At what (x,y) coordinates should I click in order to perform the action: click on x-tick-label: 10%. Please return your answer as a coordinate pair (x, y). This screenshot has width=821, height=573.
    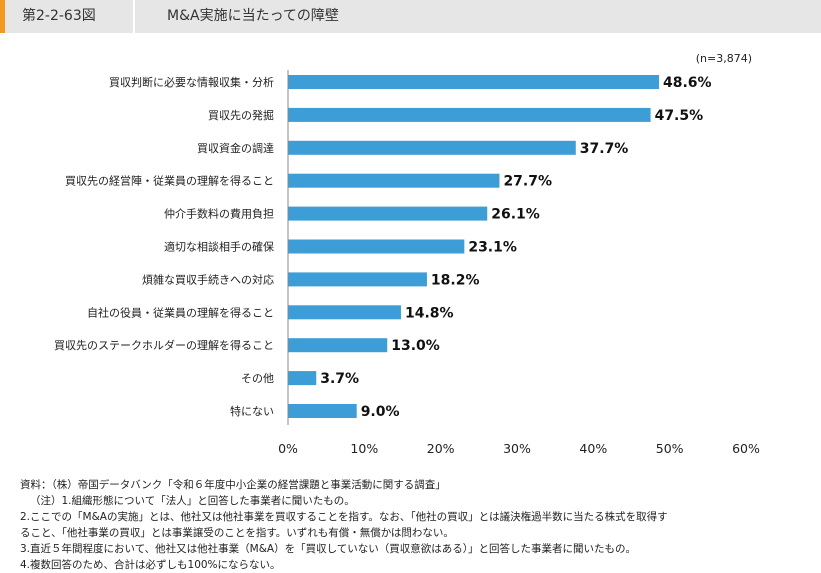
    Looking at the image, I should click on (364, 448).